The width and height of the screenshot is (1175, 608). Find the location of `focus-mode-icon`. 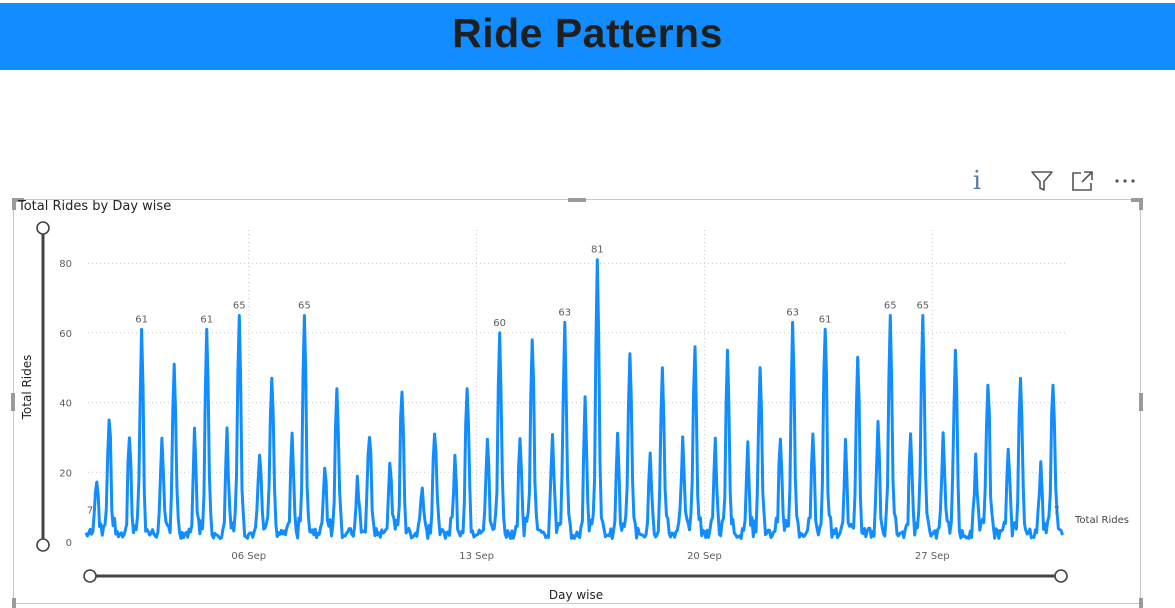

focus-mode-icon is located at coordinates (1082, 181).